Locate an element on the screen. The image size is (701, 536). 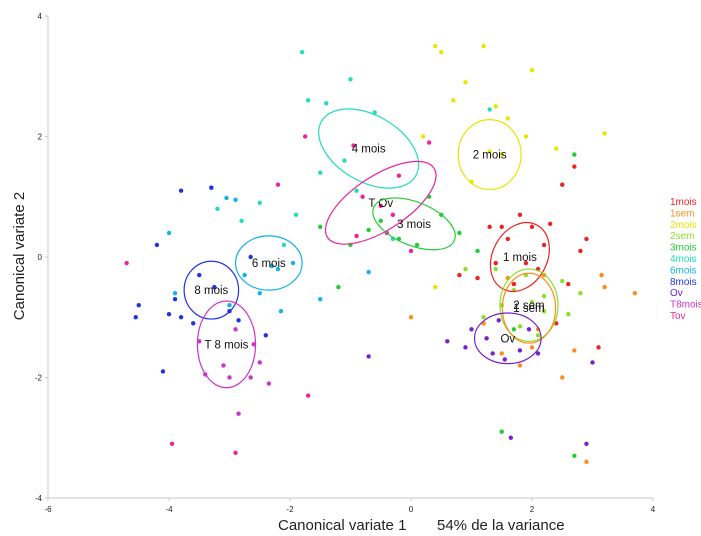
ellipse-2-sem is located at coordinates (529, 305).